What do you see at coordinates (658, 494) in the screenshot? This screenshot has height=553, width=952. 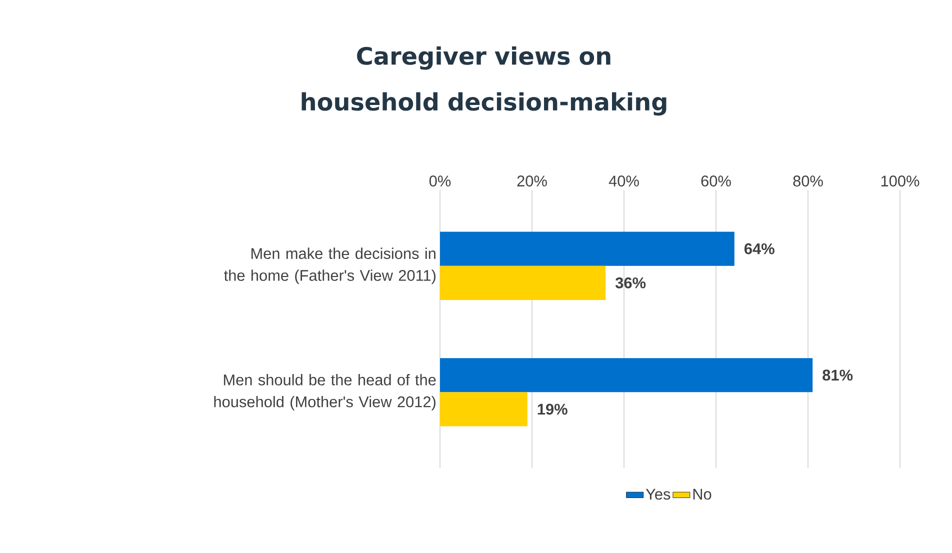 I see `legend-label: Yes` at bounding box center [658, 494].